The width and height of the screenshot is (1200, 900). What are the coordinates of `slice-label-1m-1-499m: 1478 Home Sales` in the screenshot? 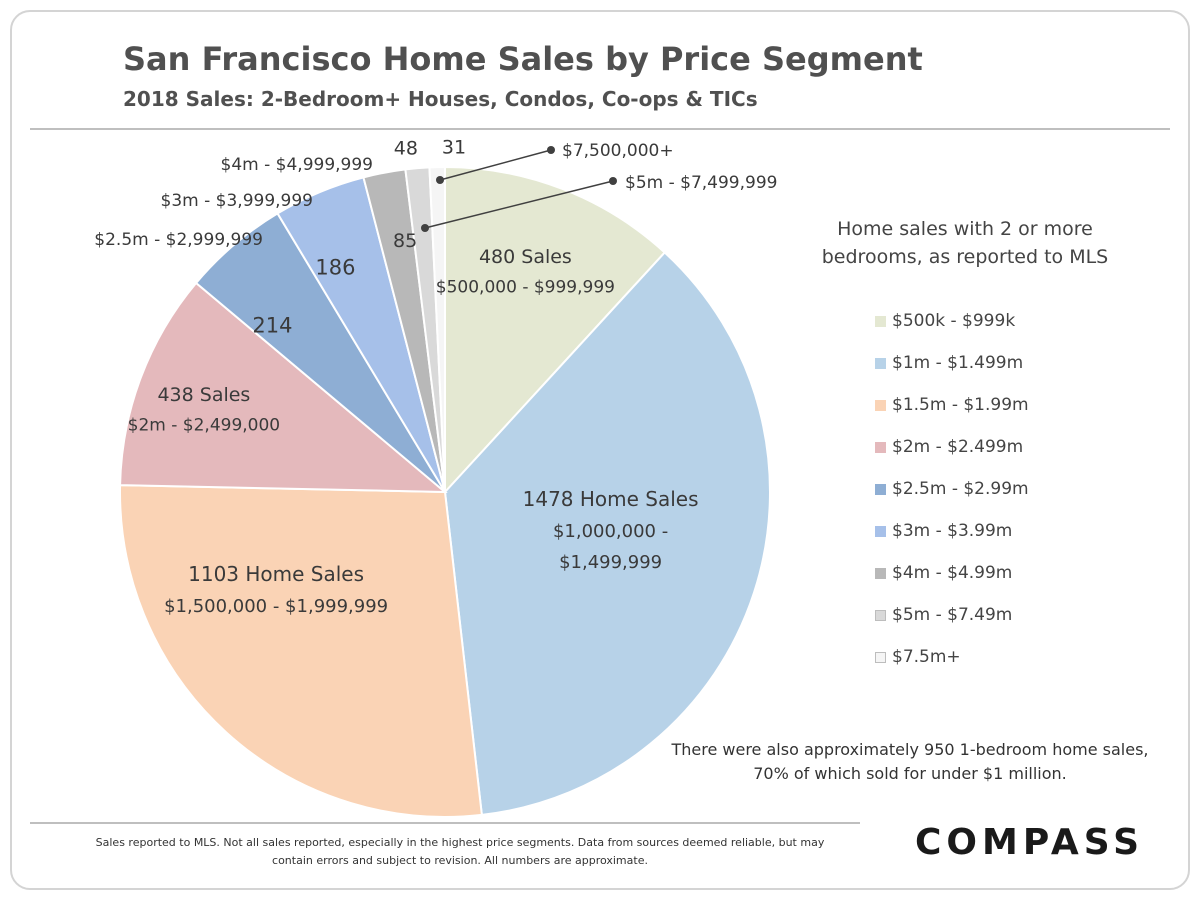 It's located at (611, 499).